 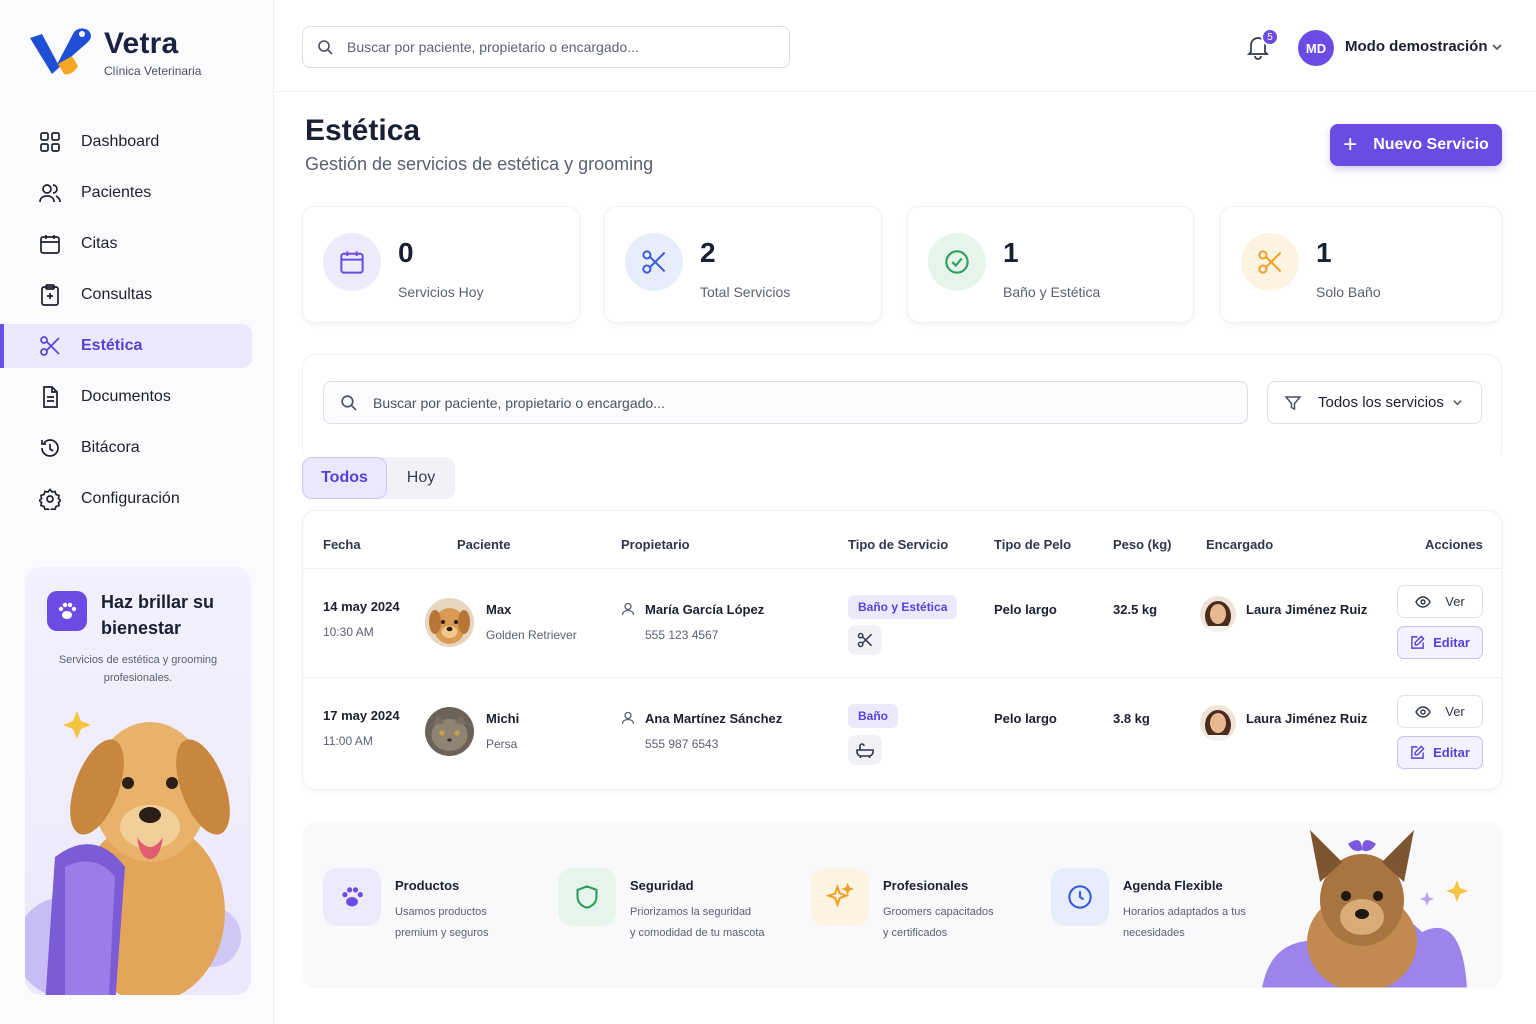 I want to click on users-icon, so click(x=50, y=193).